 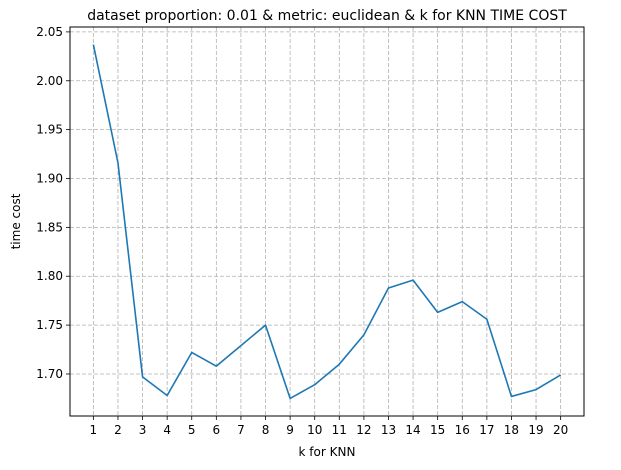 I want to click on x-tick-label: 17, so click(x=486, y=430).